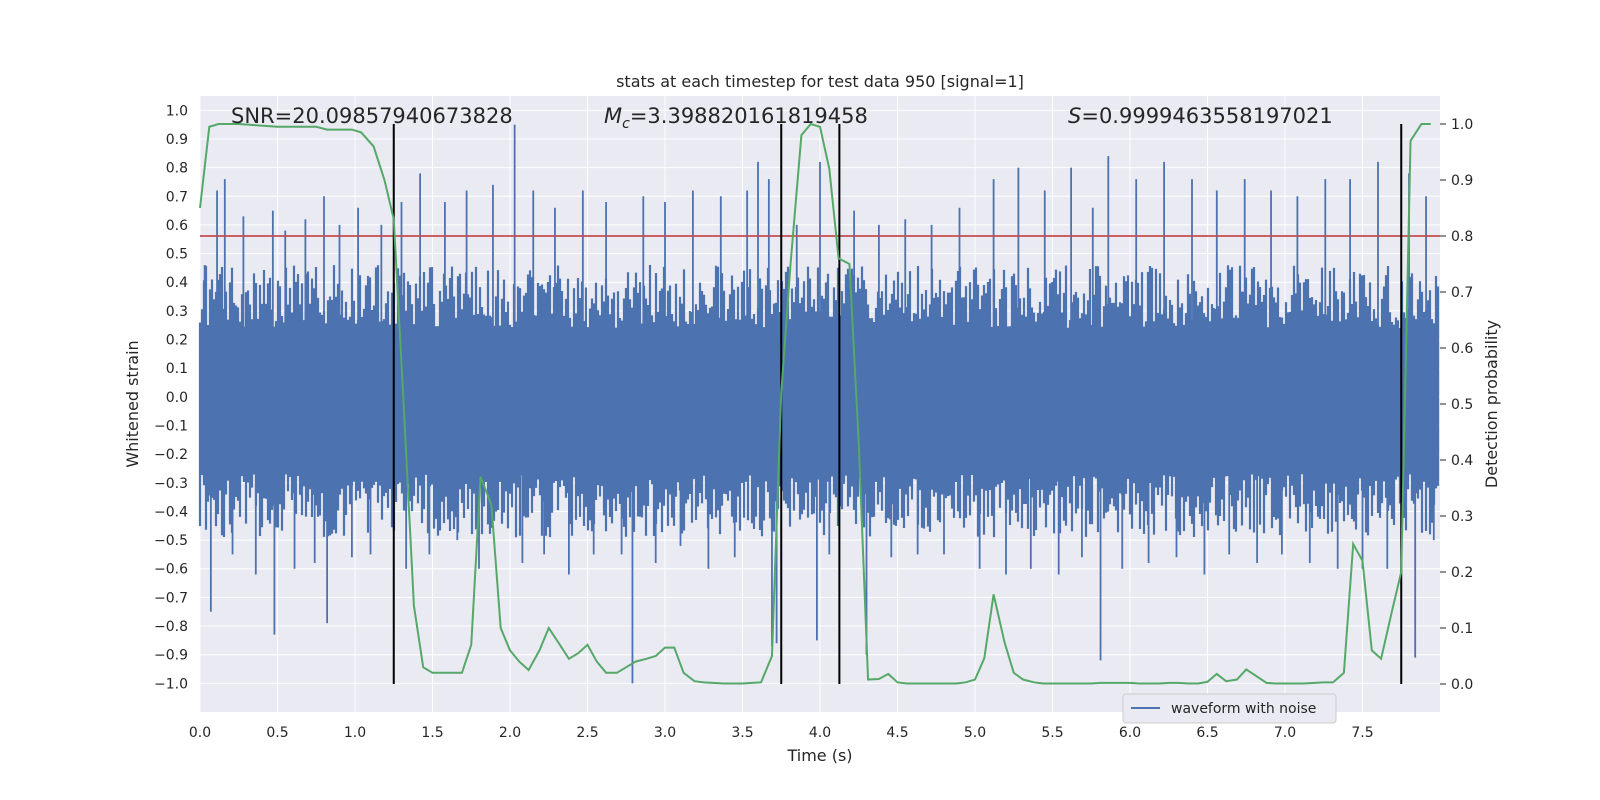 This screenshot has width=1600, height=800. I want to click on snr-annotation: SNR=20.09857940673828, so click(372, 116).